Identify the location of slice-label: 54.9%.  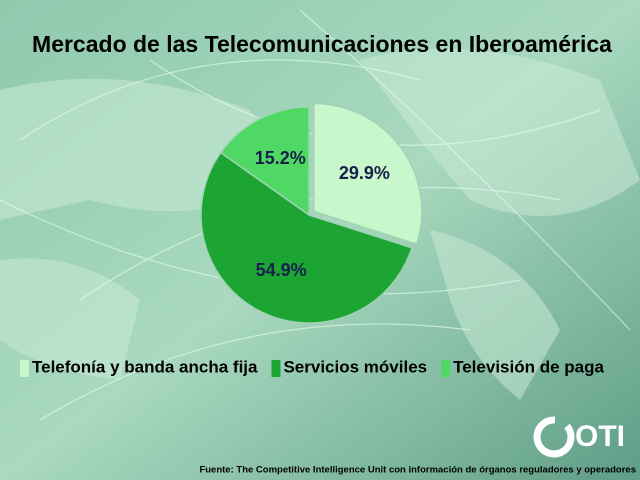
(281, 270).